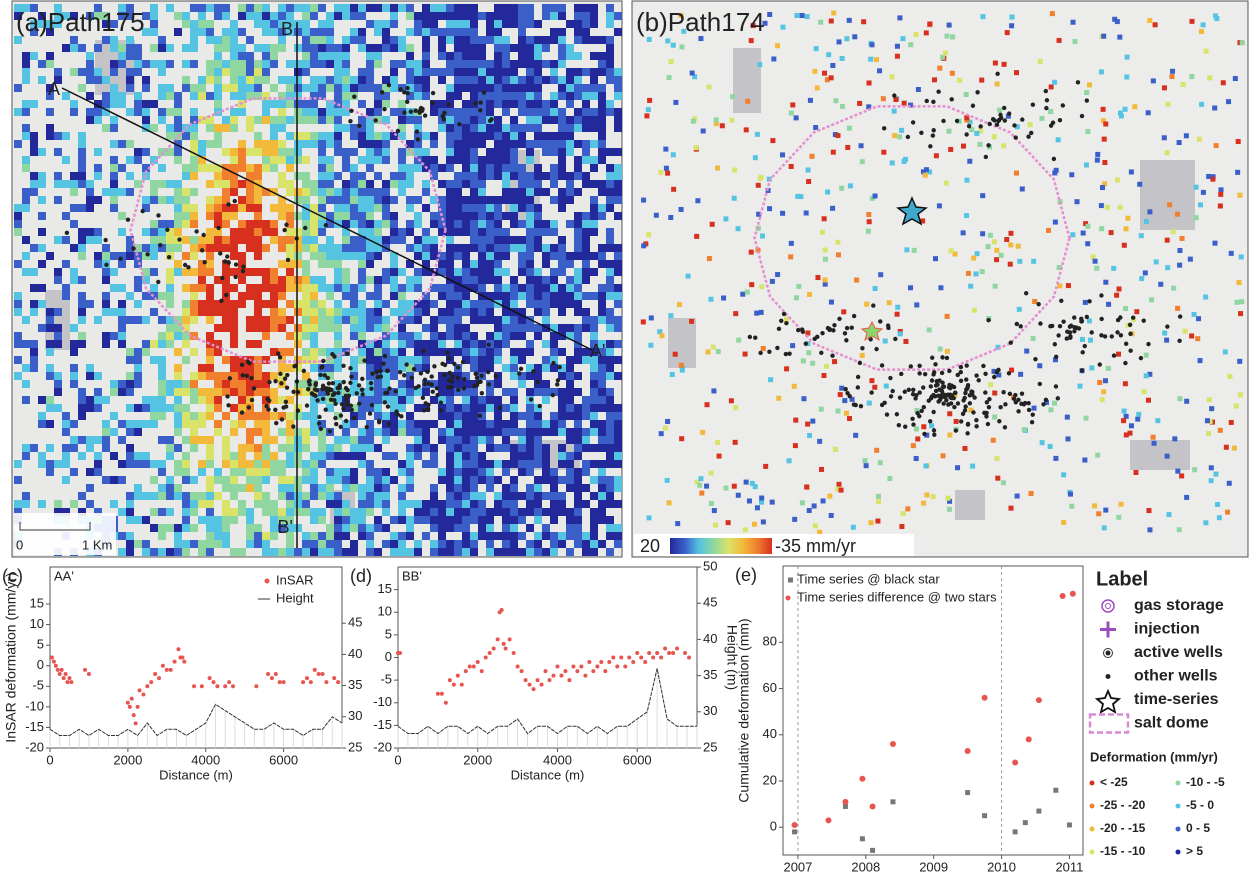 The width and height of the screenshot is (1259, 875). What do you see at coordinates (710, 710) in the screenshot?
I see `y2-tick-label: 30` at bounding box center [710, 710].